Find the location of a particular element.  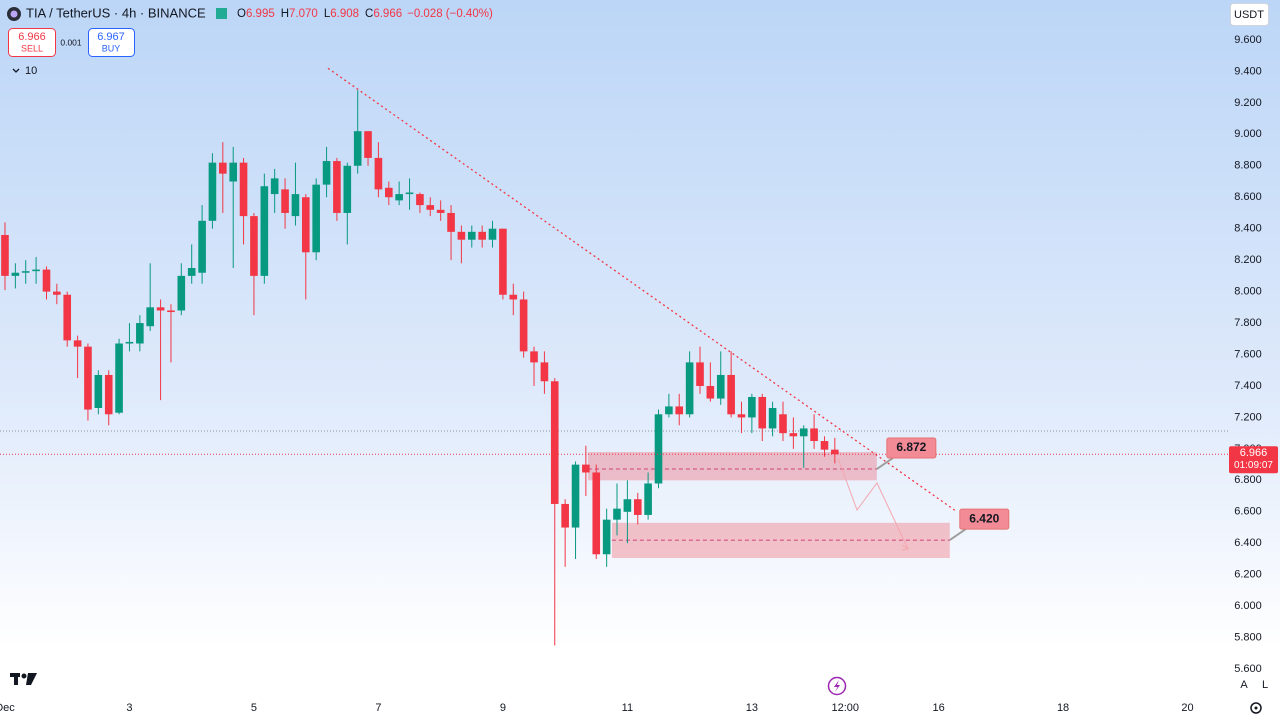

zone is located at coordinates (732, 466).